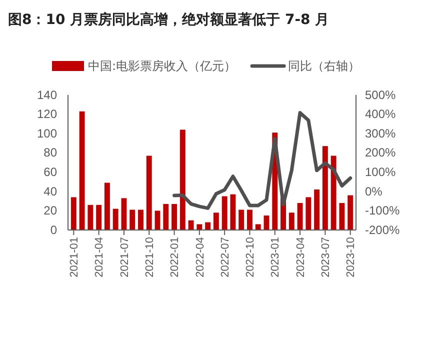 Image resolution: width=426 pixels, height=340 pixels. Describe the element at coordinates (47, 133) in the screenshot. I see `y-tick-label: 100` at that location.